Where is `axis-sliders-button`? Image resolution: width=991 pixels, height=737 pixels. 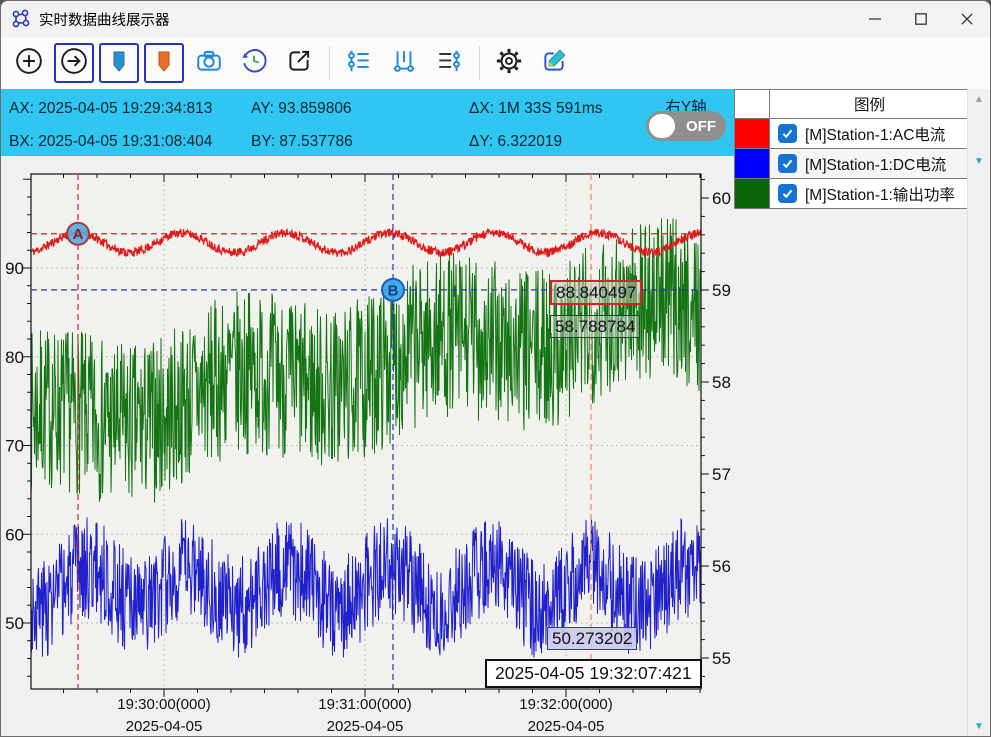
axis-sliders-button is located at coordinates (404, 63).